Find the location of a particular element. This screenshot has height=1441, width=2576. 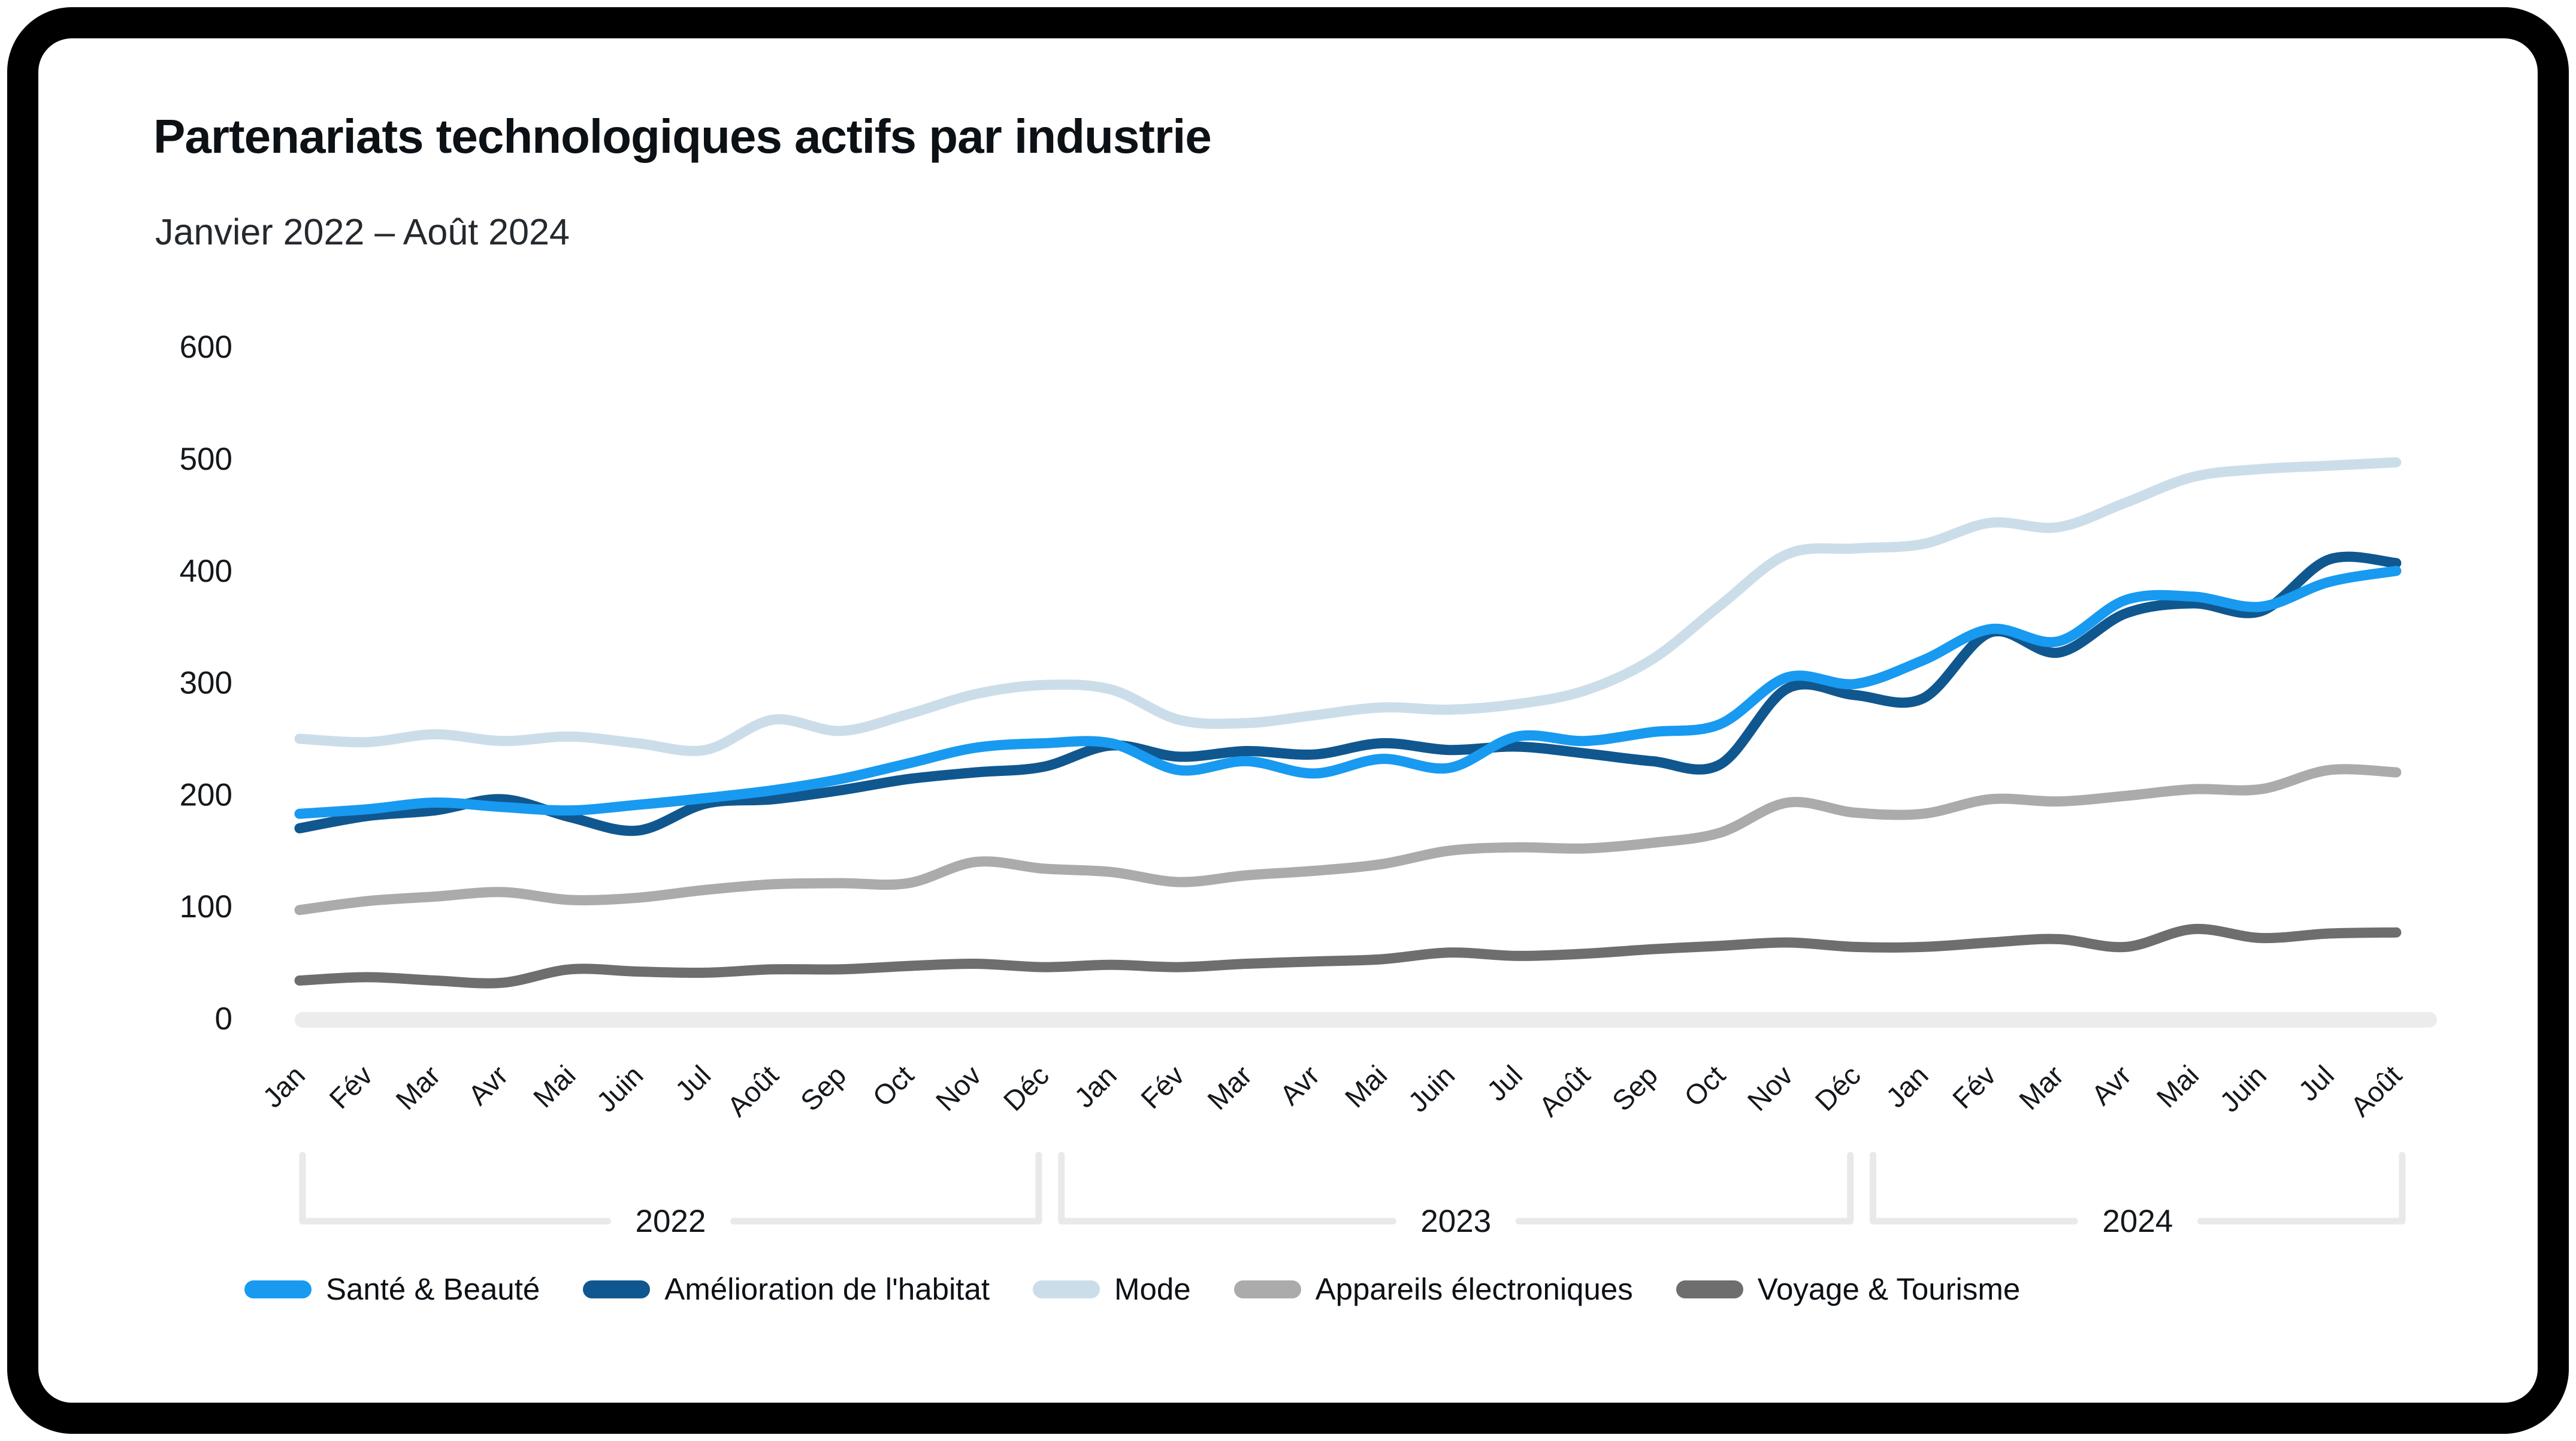

y-tick-label: 300 is located at coordinates (206, 683).